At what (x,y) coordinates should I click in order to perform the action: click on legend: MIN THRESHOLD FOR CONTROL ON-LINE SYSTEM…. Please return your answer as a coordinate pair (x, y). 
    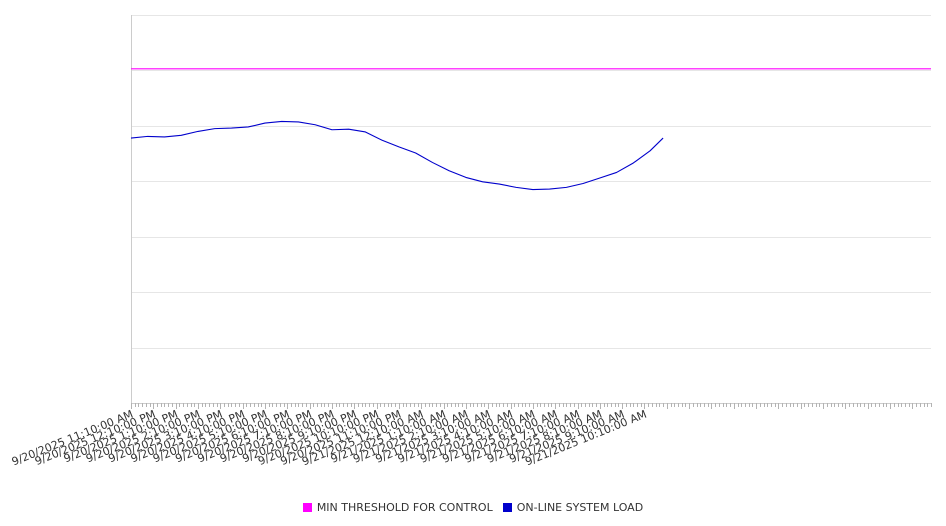
    Looking at the image, I should click on (473, 507).